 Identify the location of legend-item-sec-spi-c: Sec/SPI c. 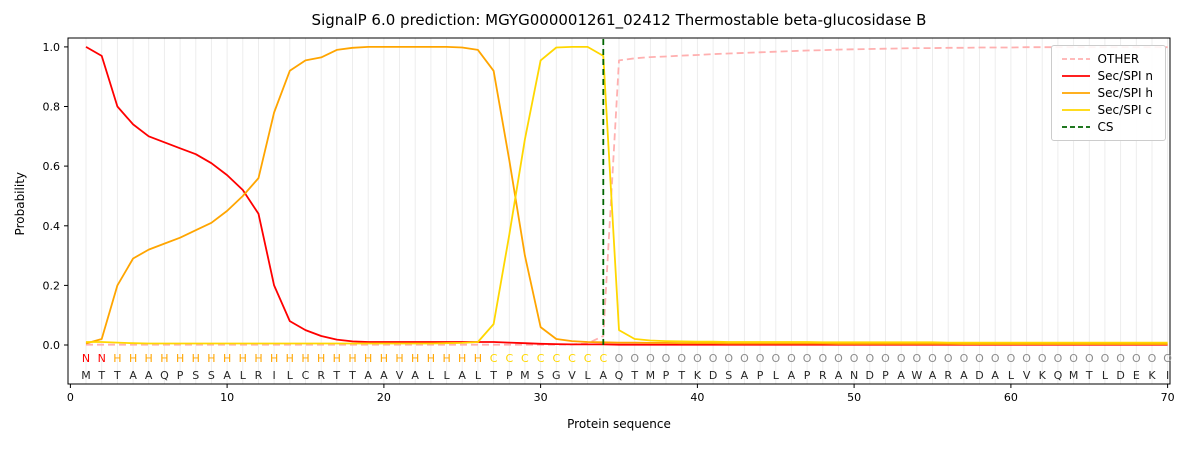
(1107, 110).